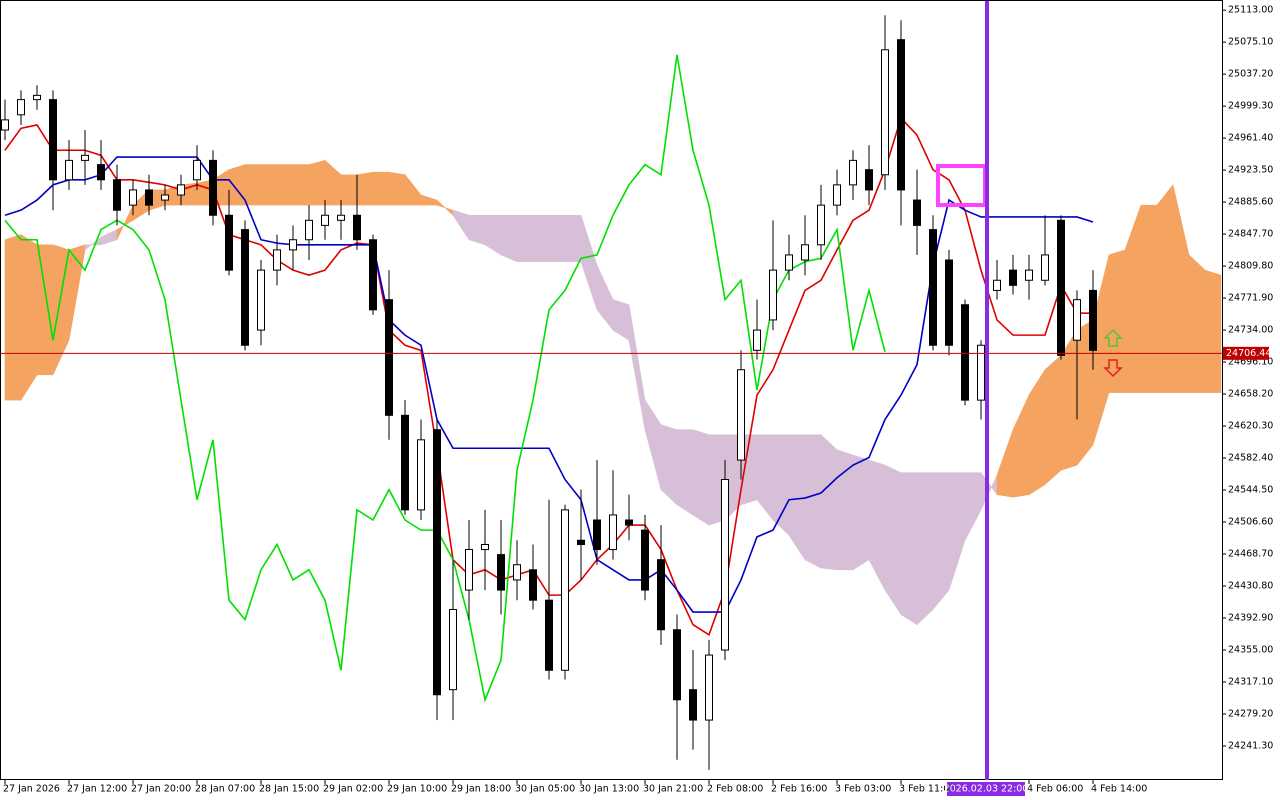 This screenshot has height=800, width=1280. I want to click on x-tick-label: 3 Feb 11:00, so click(927, 789).